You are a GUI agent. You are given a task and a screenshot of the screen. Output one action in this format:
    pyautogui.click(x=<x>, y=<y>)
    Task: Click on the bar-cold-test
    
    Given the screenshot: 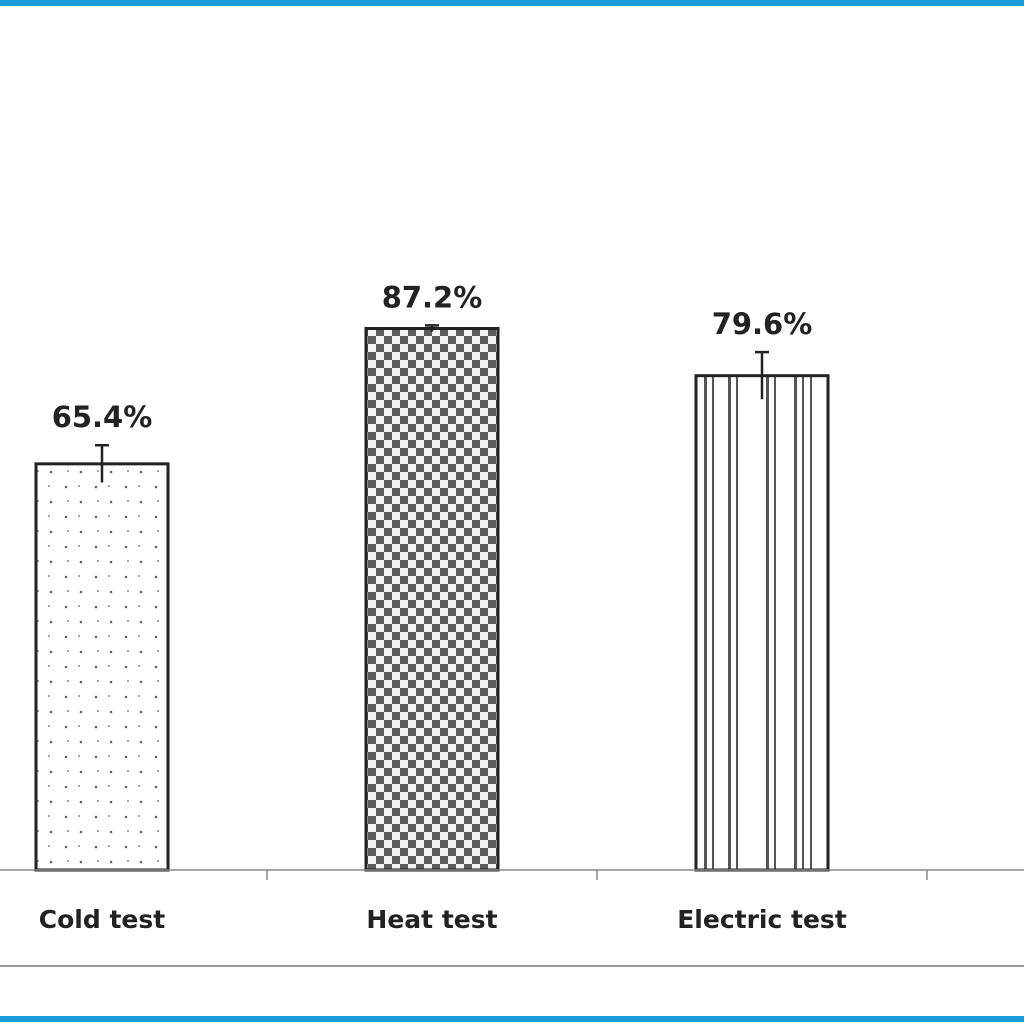 What is the action you would take?
    pyautogui.click(x=102, y=667)
    